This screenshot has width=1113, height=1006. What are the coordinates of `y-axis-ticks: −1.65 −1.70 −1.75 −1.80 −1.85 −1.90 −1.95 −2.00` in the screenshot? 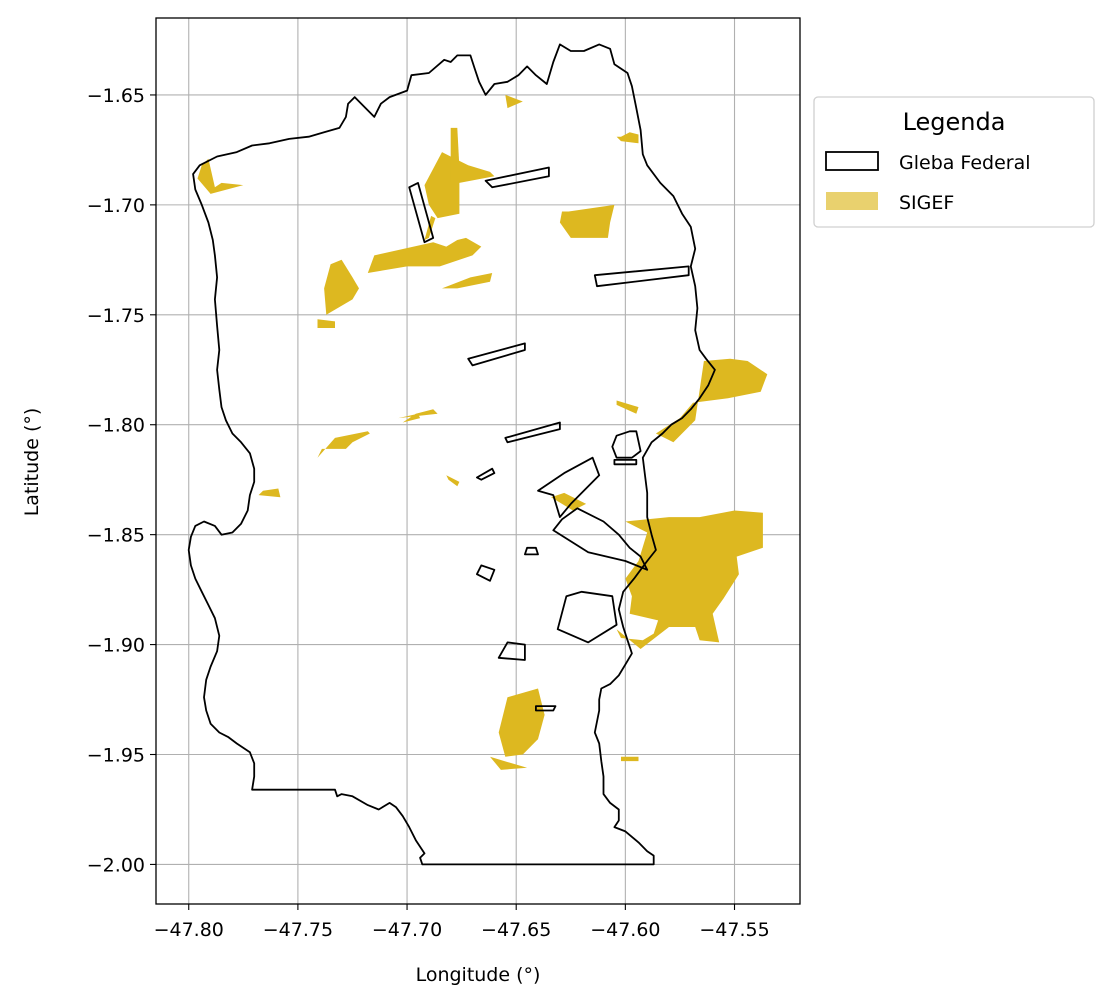 It's located at (121, 480).